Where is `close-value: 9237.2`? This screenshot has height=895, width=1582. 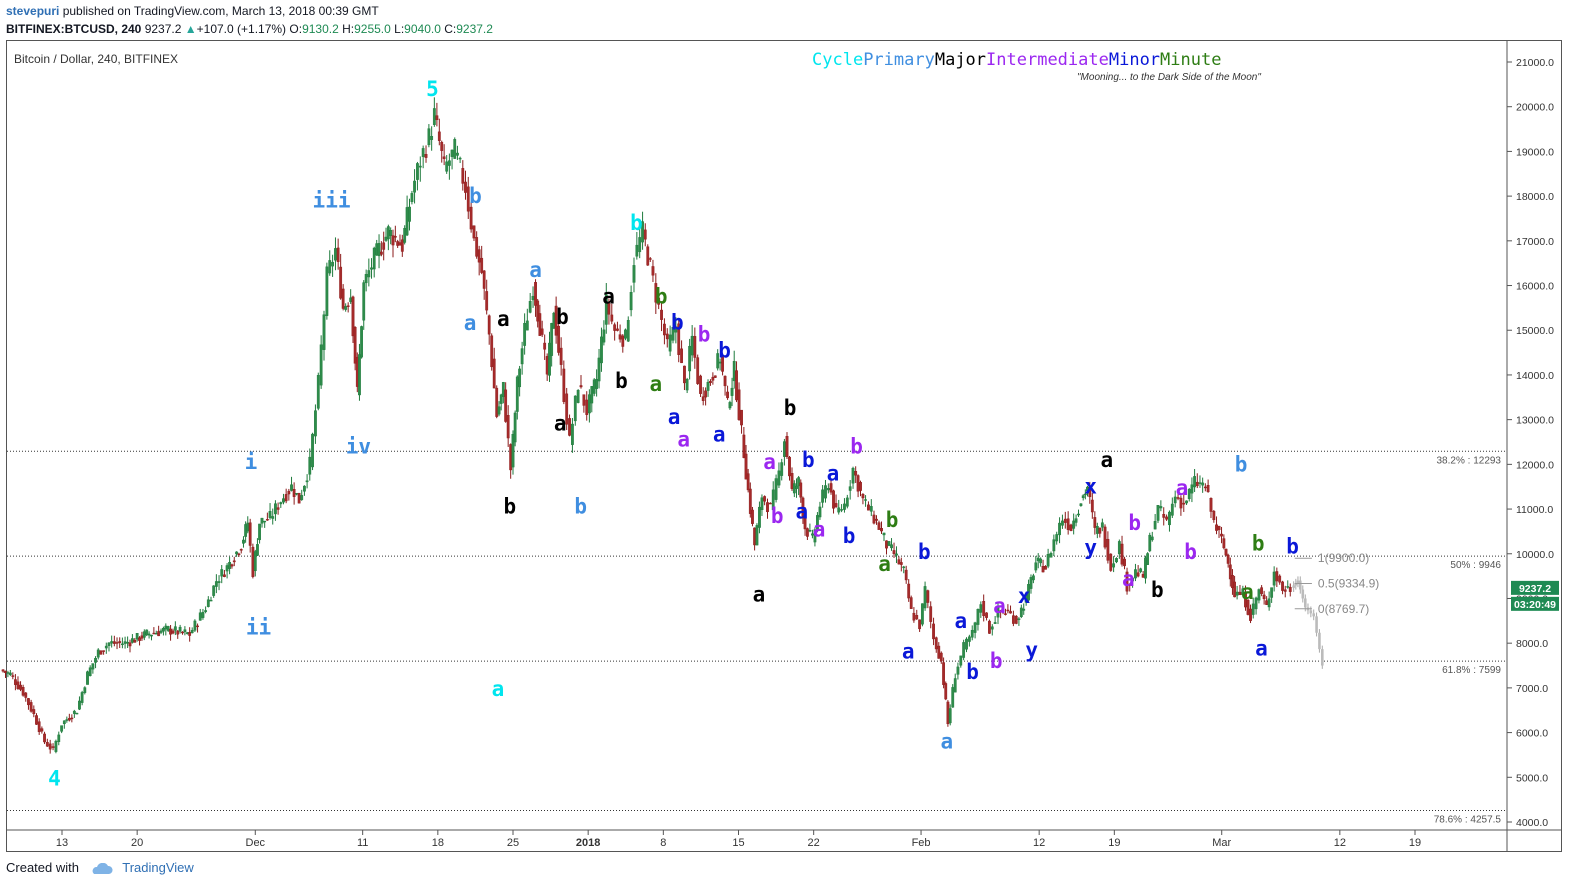 close-value: 9237.2 is located at coordinates (474, 29).